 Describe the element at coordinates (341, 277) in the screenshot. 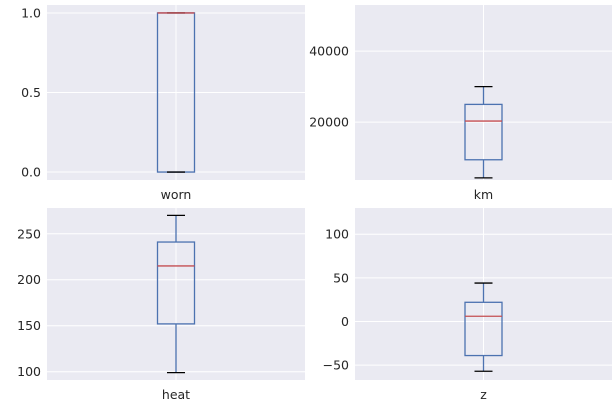

I see `y-tick-label: 50` at that location.